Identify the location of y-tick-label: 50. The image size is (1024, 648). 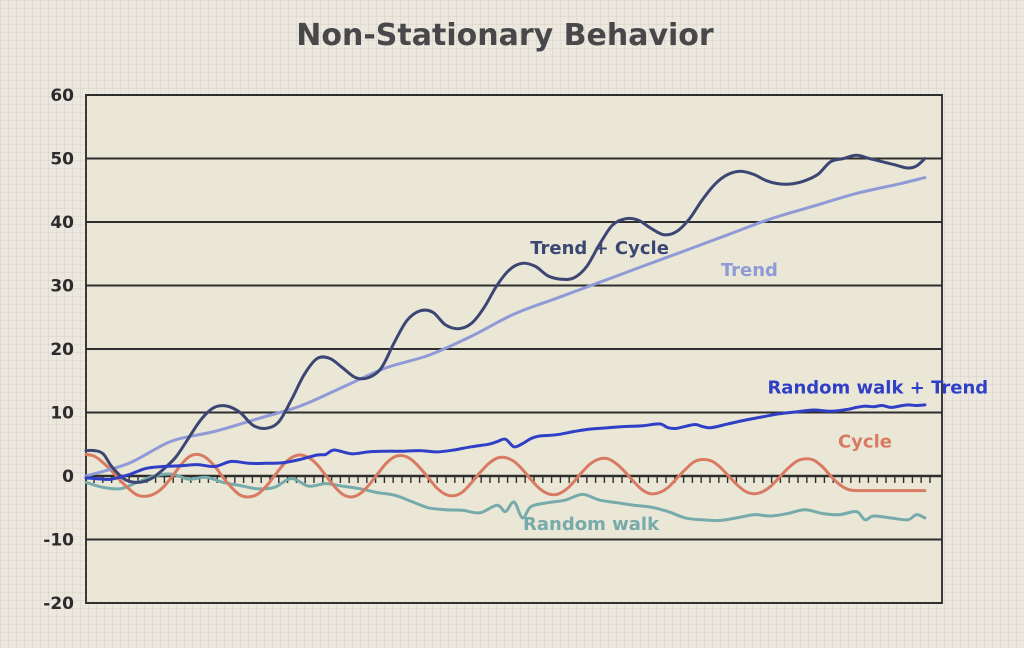
(62, 160).